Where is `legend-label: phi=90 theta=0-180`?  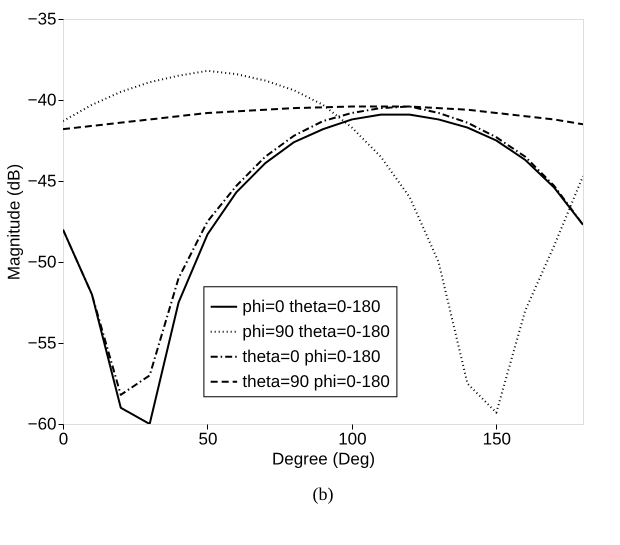
legend-label: phi=90 theta=0-180 is located at coordinates (316, 331).